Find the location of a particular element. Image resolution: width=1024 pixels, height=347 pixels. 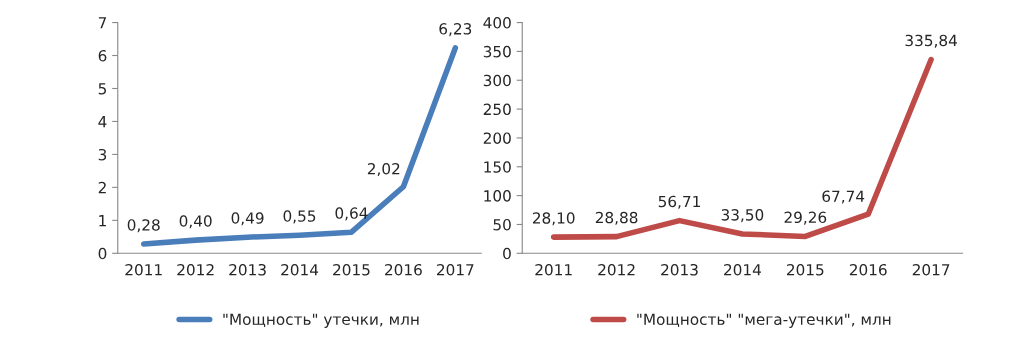

y-tick-label: 150 is located at coordinates (497, 167).